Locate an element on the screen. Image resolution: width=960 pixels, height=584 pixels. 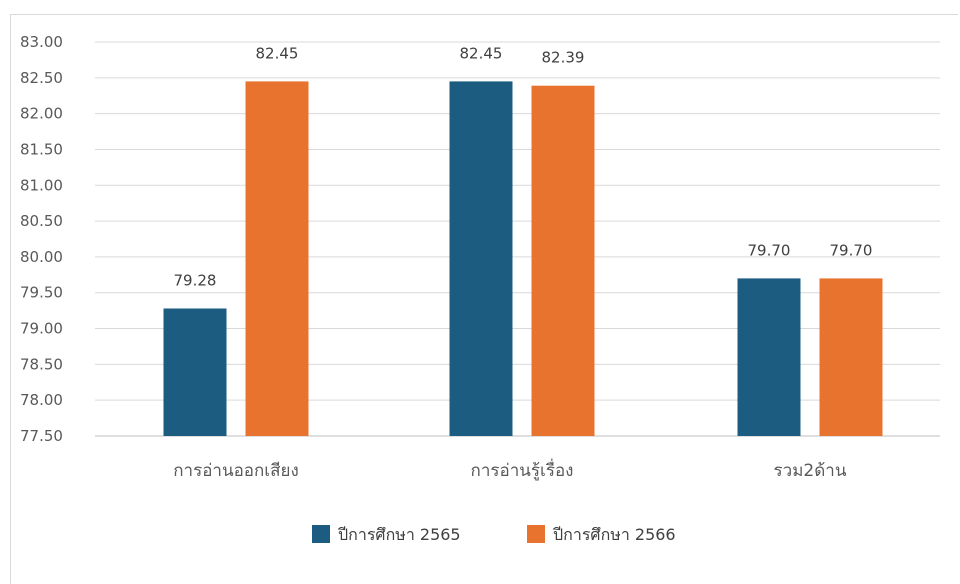
x-category-label: การอ่านออกเสียง is located at coordinates (236, 471).